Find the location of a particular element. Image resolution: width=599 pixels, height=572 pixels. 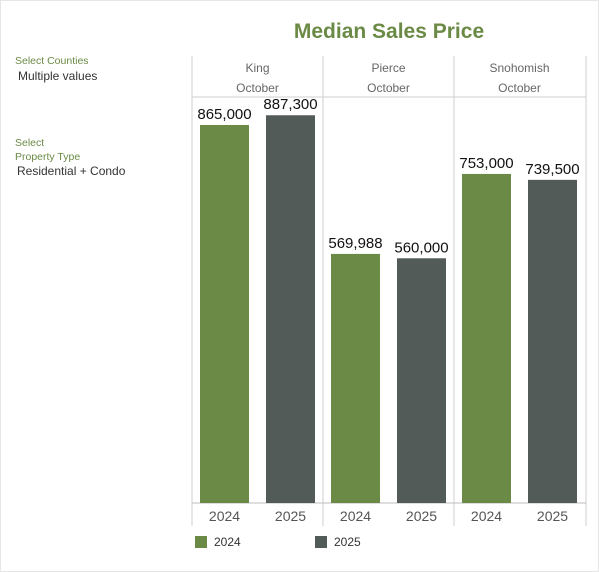

chart-title: Median Sales Price is located at coordinates (389, 31).